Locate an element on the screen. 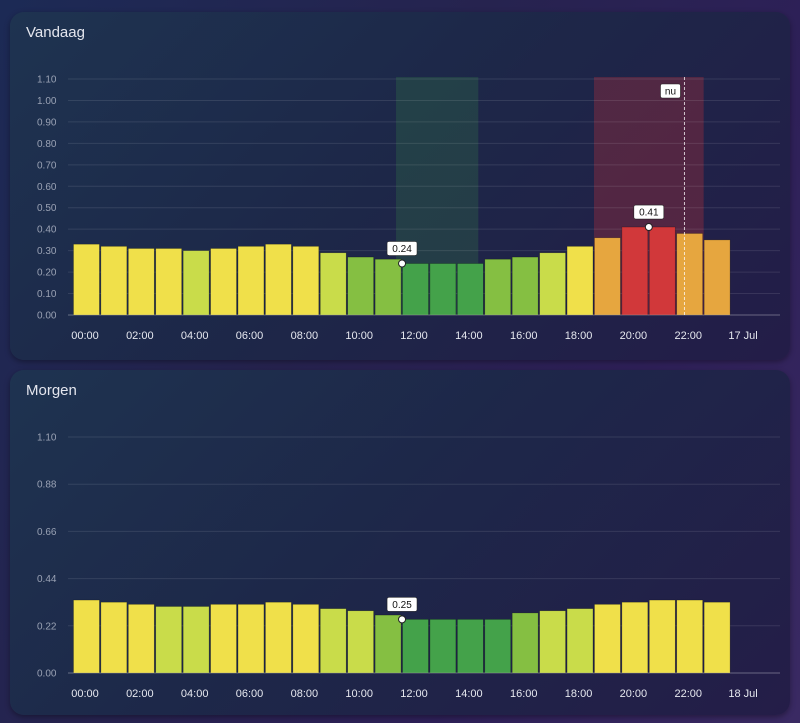 The height and width of the screenshot is (723, 800). x-tick-label: 18:00 is located at coordinates (579, 694).